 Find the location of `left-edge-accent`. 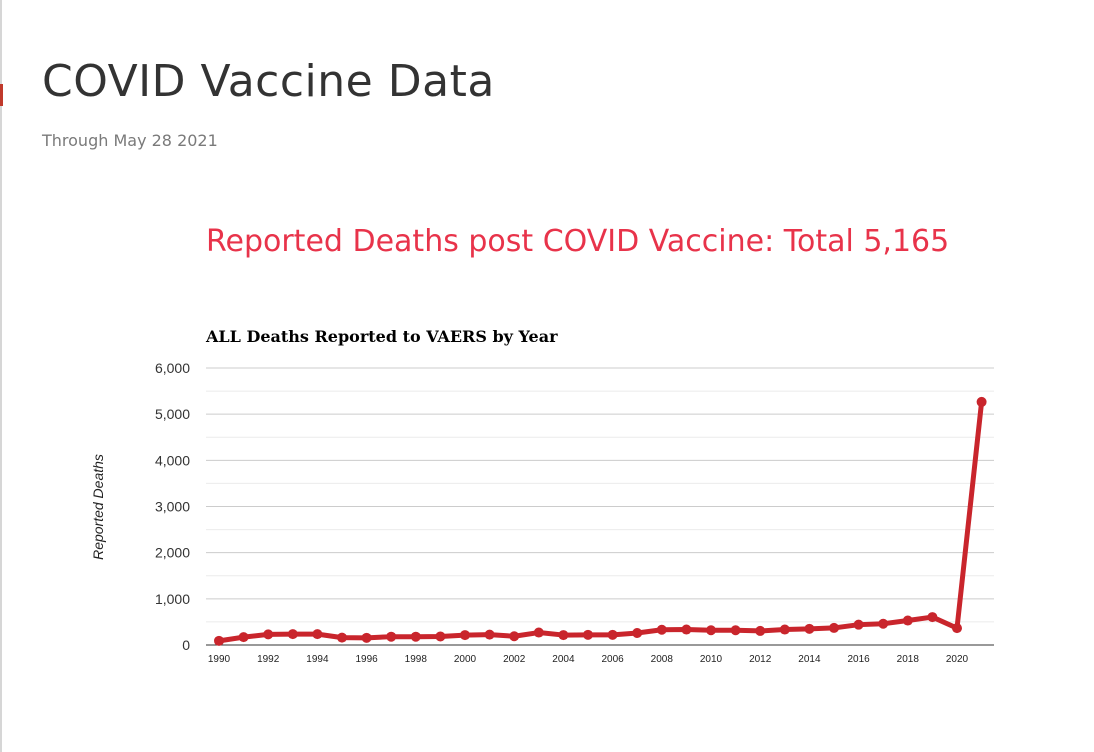

left-edge-accent is located at coordinates (1, 95).